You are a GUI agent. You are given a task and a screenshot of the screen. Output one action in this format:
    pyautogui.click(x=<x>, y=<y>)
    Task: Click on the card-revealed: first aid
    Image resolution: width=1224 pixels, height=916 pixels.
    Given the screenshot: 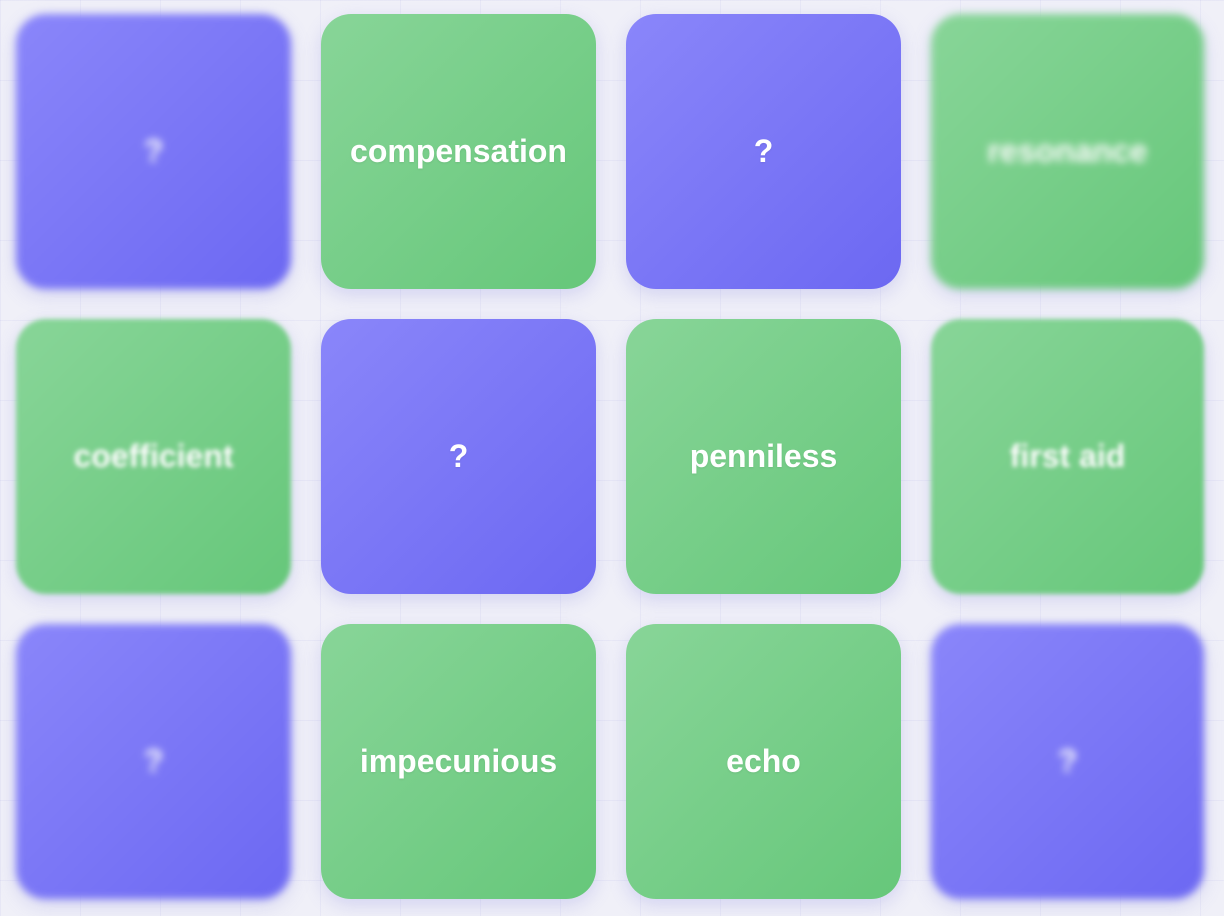 What is the action you would take?
    pyautogui.click(x=1067, y=456)
    